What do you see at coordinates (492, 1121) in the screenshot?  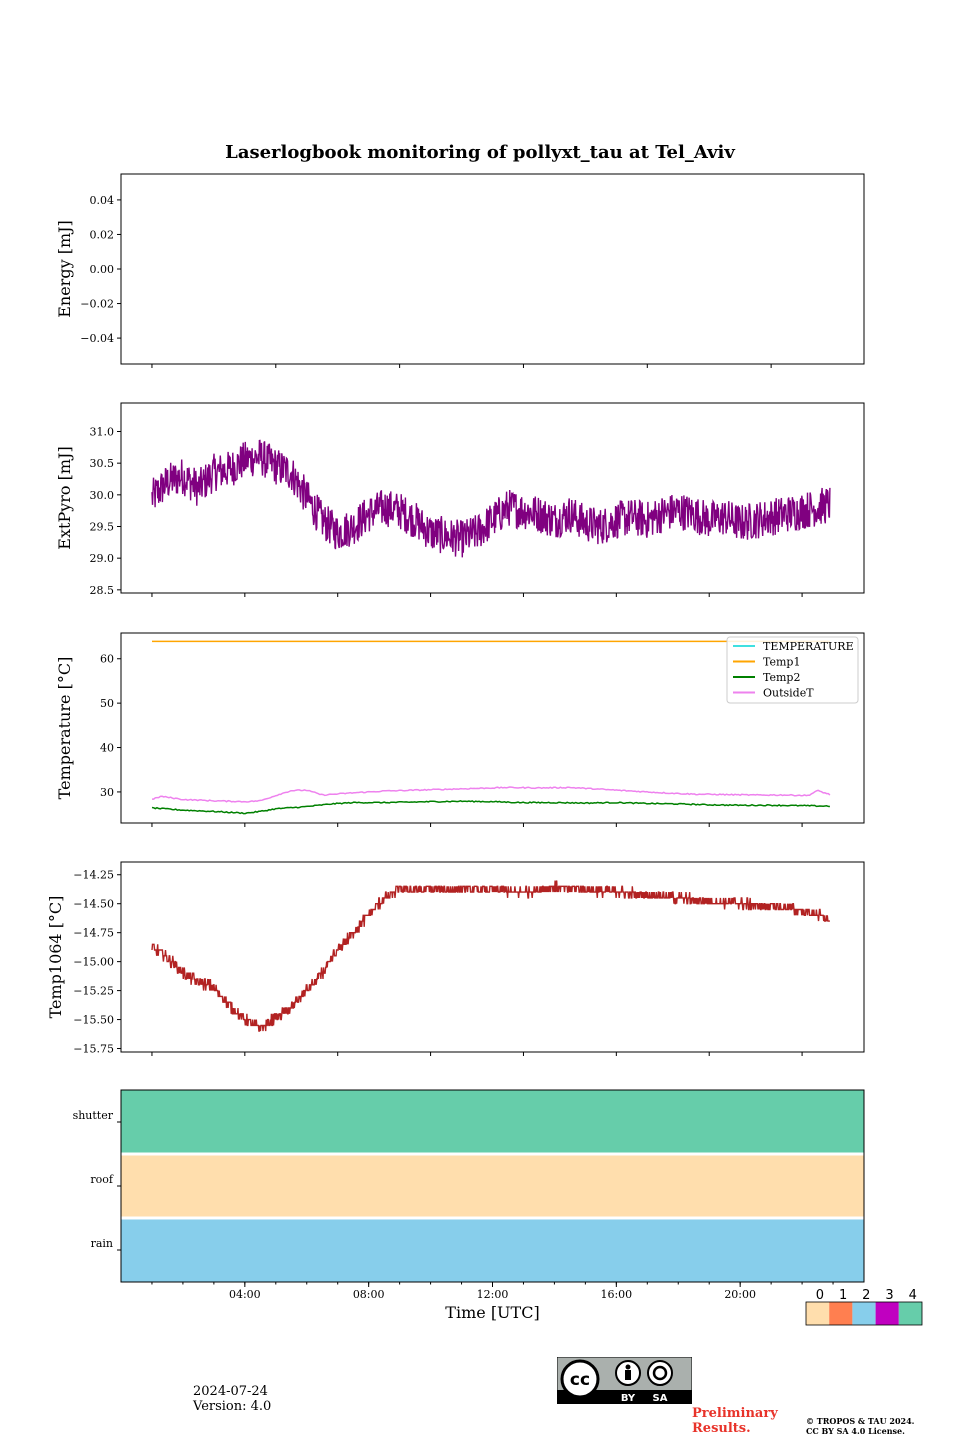 I see `status-row-shutter` at bounding box center [492, 1121].